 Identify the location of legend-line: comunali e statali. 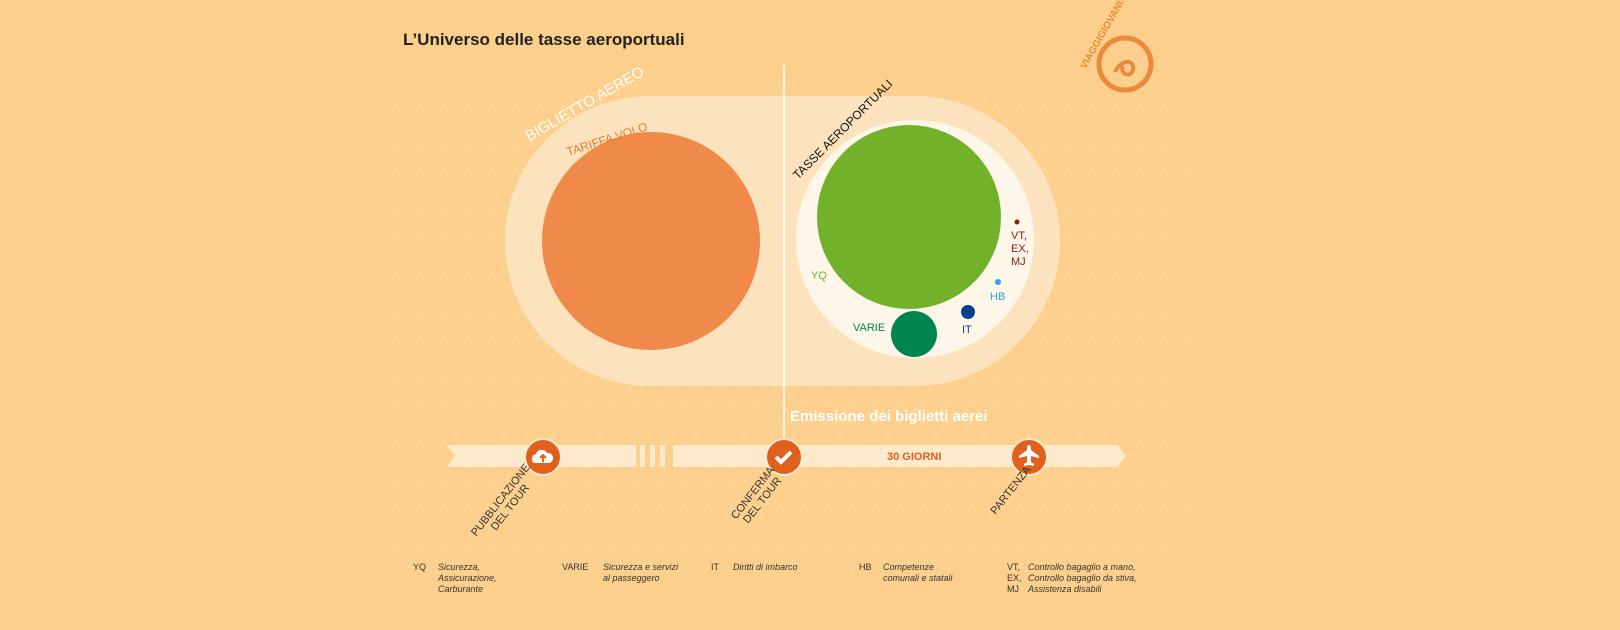
(918, 578).